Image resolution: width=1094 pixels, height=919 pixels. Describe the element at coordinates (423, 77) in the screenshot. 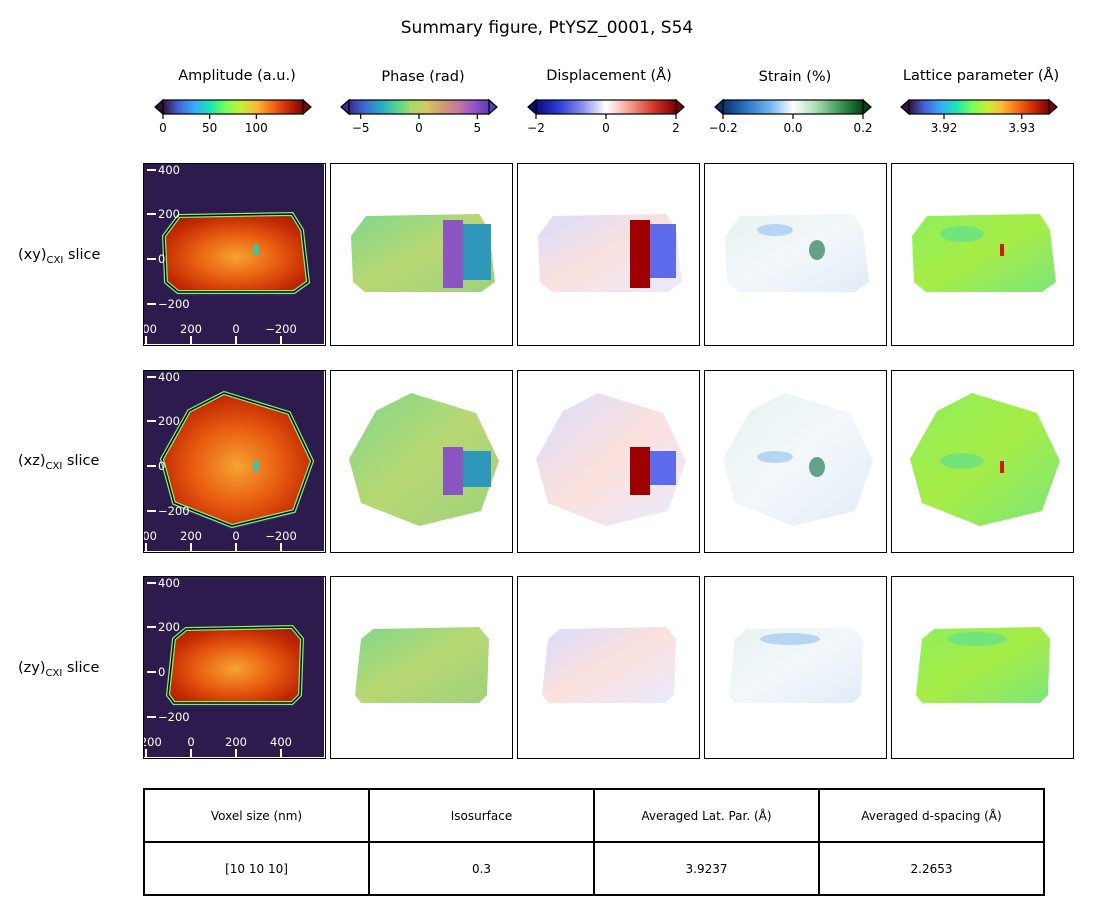

I see `colorbar-title-phase: Phase (rad)` at that location.